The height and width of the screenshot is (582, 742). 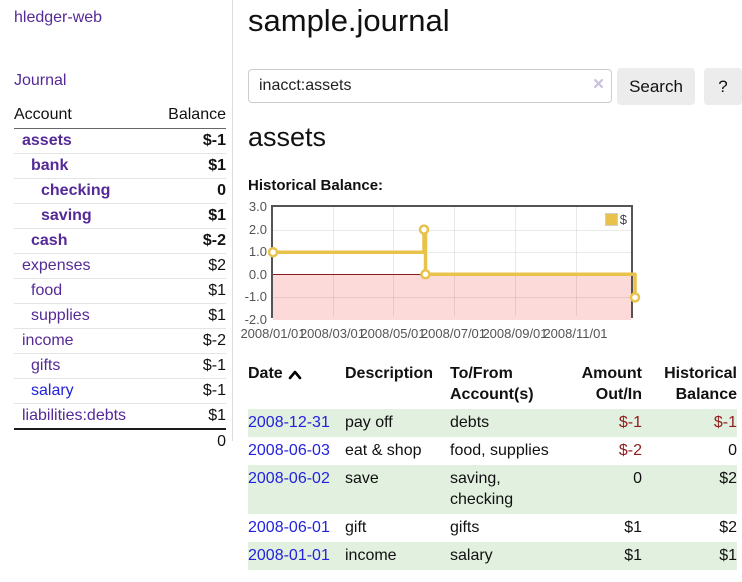 I want to click on x-tick-label: 2008/09/01, so click(x=515, y=333).